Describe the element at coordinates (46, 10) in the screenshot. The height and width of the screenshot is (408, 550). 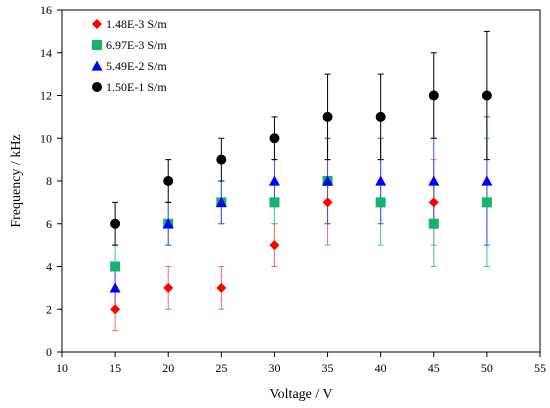
I see `y-tick-label: 16` at that location.